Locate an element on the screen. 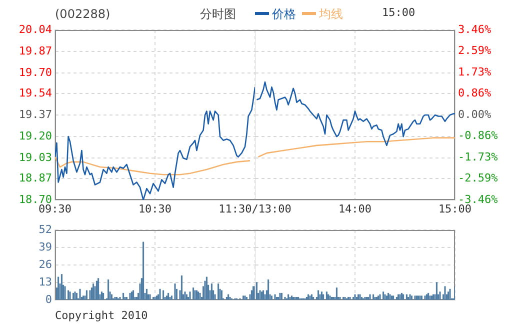  x-tick-label: 14:00 is located at coordinates (355, 209).